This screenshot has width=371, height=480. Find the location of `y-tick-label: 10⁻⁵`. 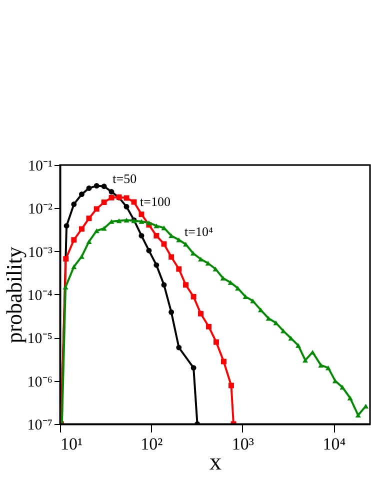

y-tick-label: 10⁻⁵ is located at coordinates (39, 339).